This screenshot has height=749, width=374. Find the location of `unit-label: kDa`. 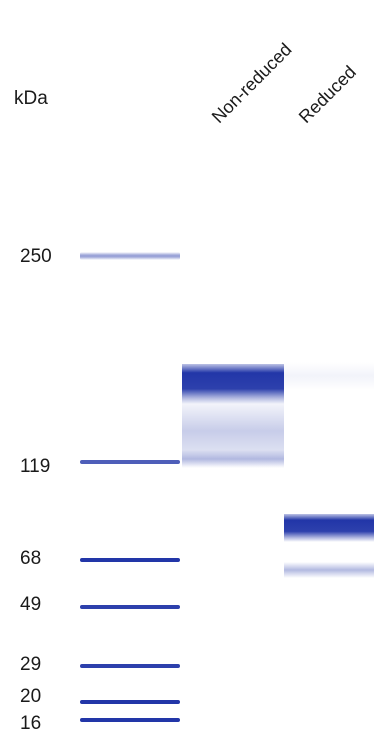

unit-label: kDa is located at coordinates (31, 98).